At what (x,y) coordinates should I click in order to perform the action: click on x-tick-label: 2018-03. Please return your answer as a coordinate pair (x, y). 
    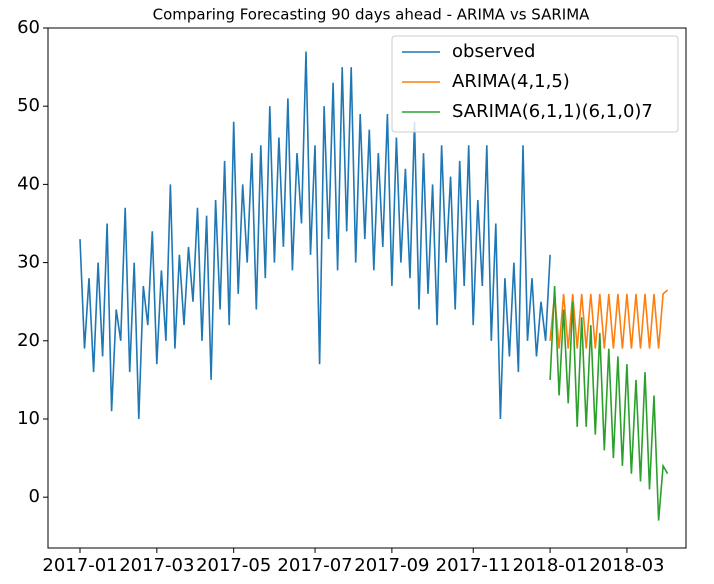
    Looking at the image, I should click on (626, 565).